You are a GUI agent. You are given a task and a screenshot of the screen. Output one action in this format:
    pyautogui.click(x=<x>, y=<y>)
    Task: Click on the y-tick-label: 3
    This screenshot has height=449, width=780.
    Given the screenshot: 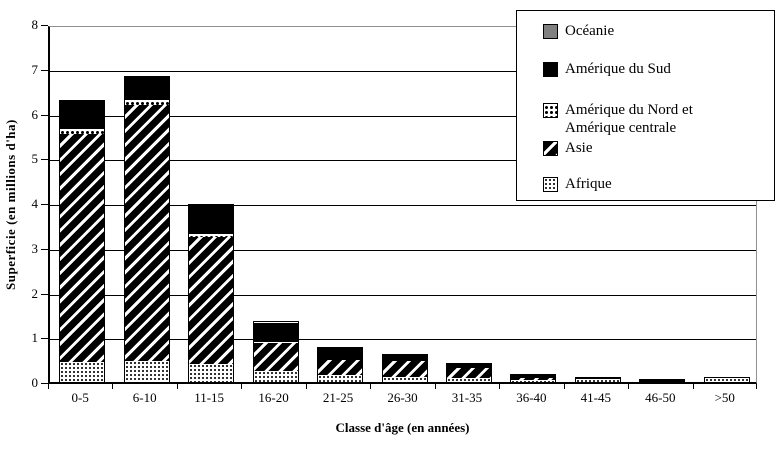 What is the action you would take?
    pyautogui.click(x=35, y=248)
    